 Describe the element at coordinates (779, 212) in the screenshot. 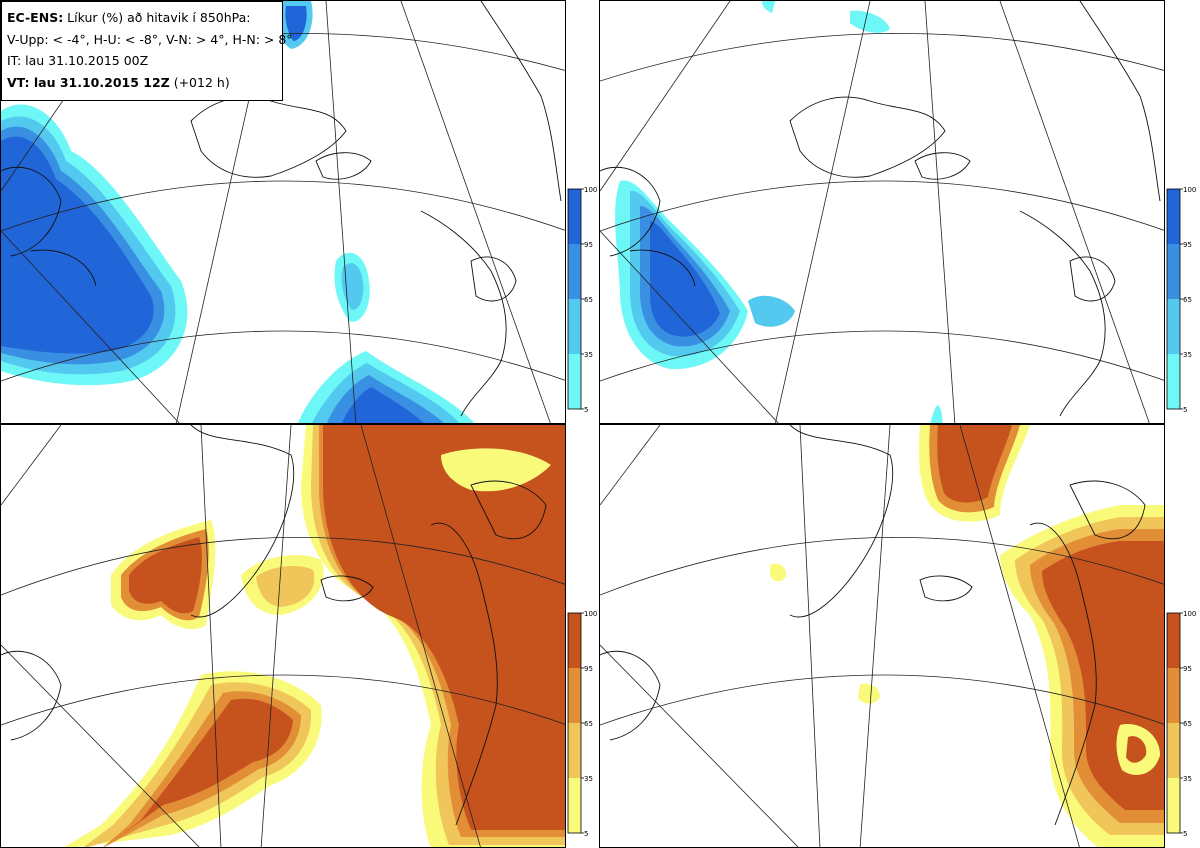

I see `probability-field-cold` at that location.